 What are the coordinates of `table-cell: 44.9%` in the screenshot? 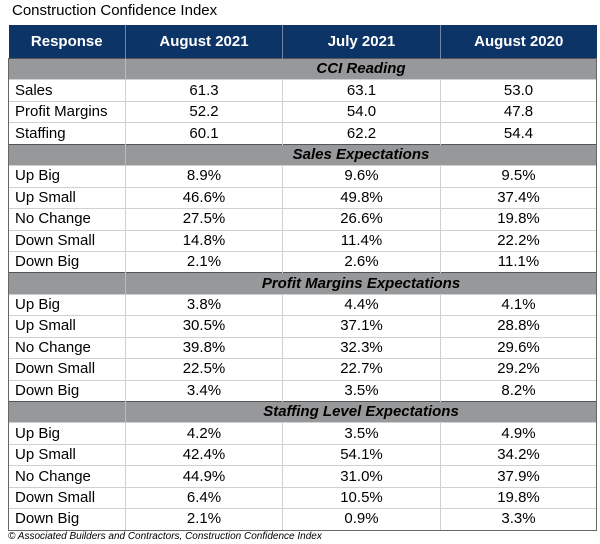 It's located at (204, 476).